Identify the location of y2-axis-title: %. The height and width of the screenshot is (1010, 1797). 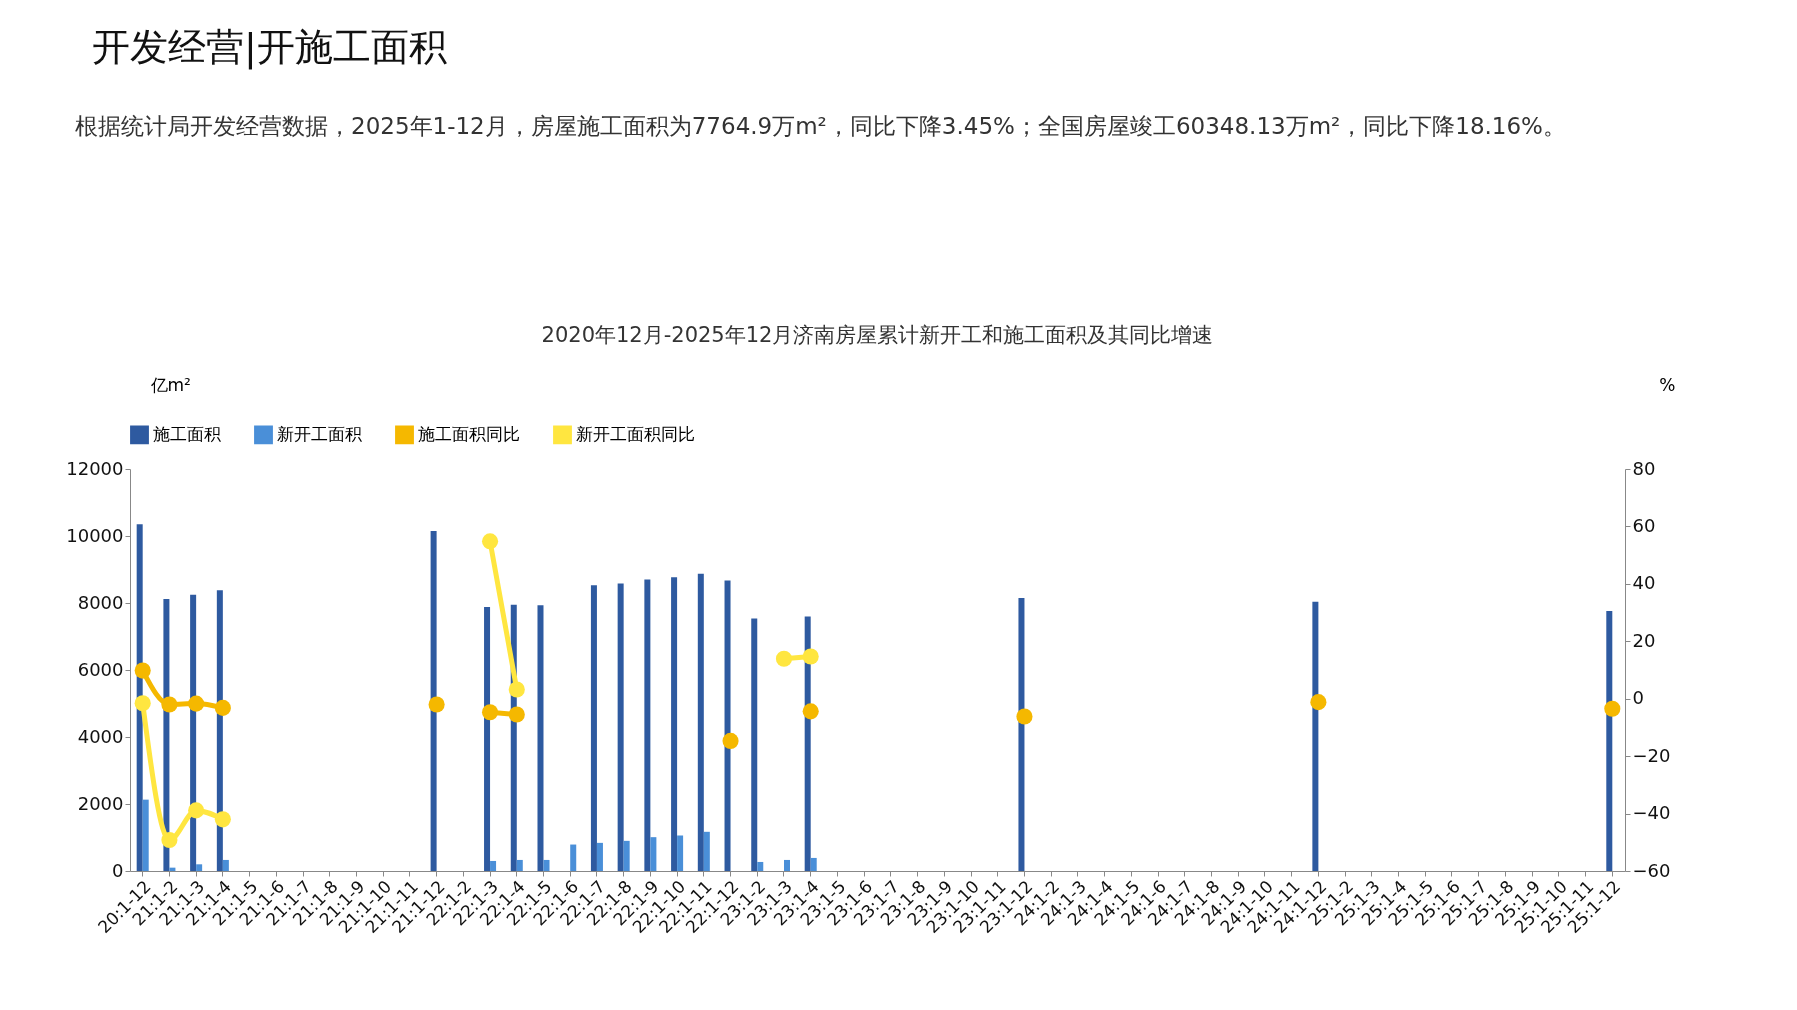
(1667, 384).